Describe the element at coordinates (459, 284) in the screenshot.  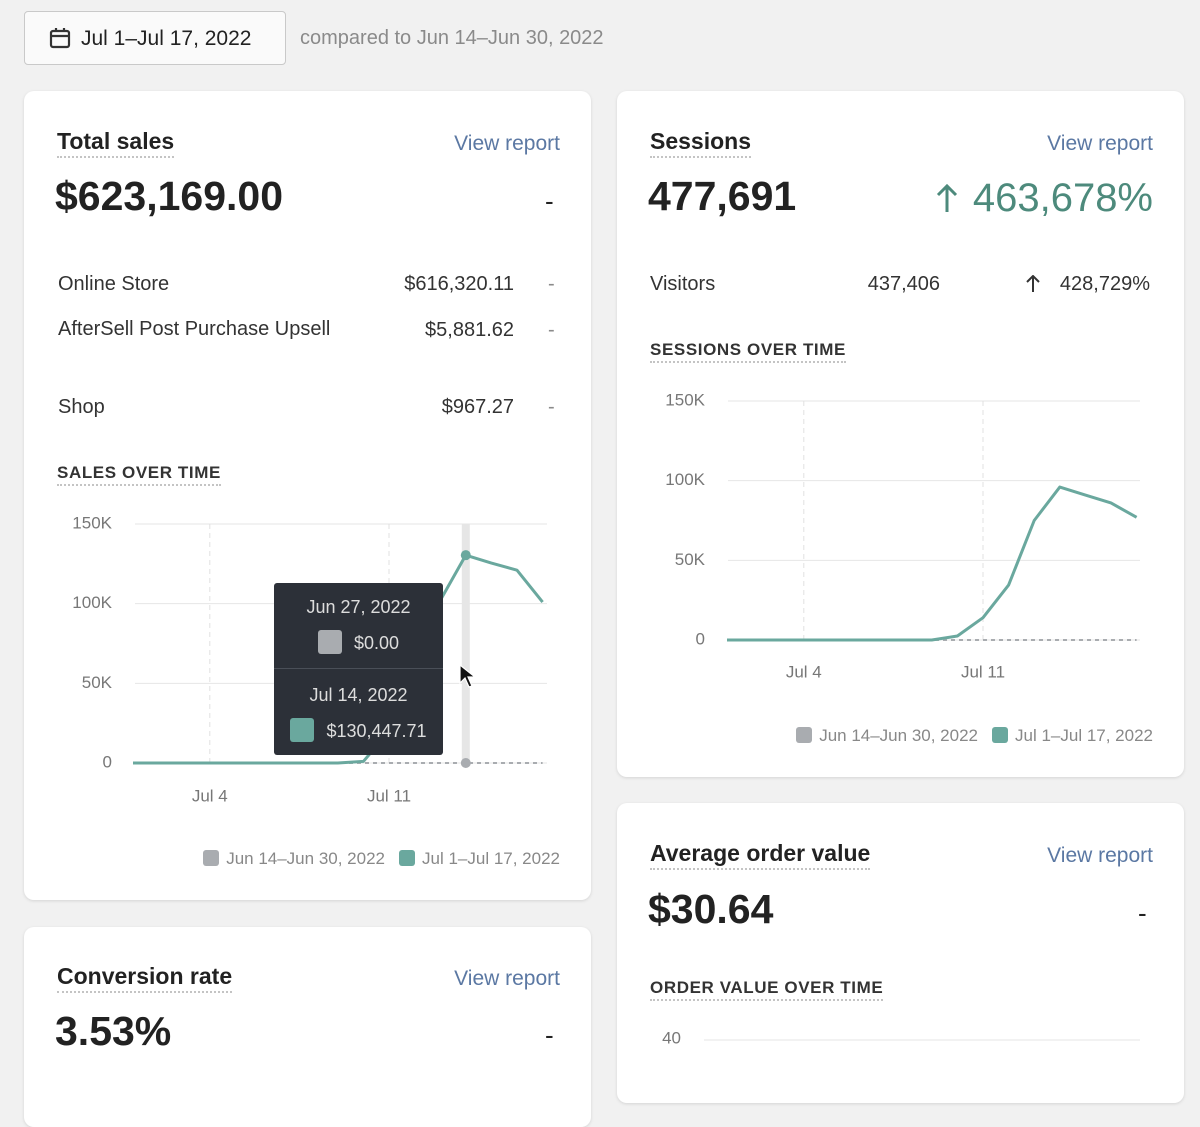
I see `row-value: $616,320.11` at that location.